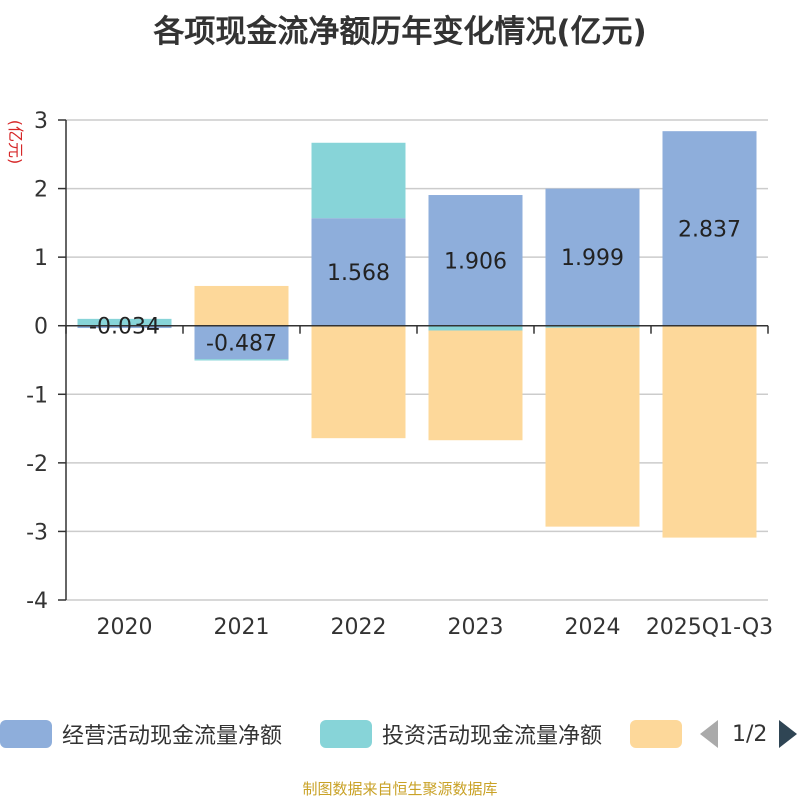 The height and width of the screenshot is (800, 800). I want to click on bar-series0-2025Q1-Q3, so click(709, 228).